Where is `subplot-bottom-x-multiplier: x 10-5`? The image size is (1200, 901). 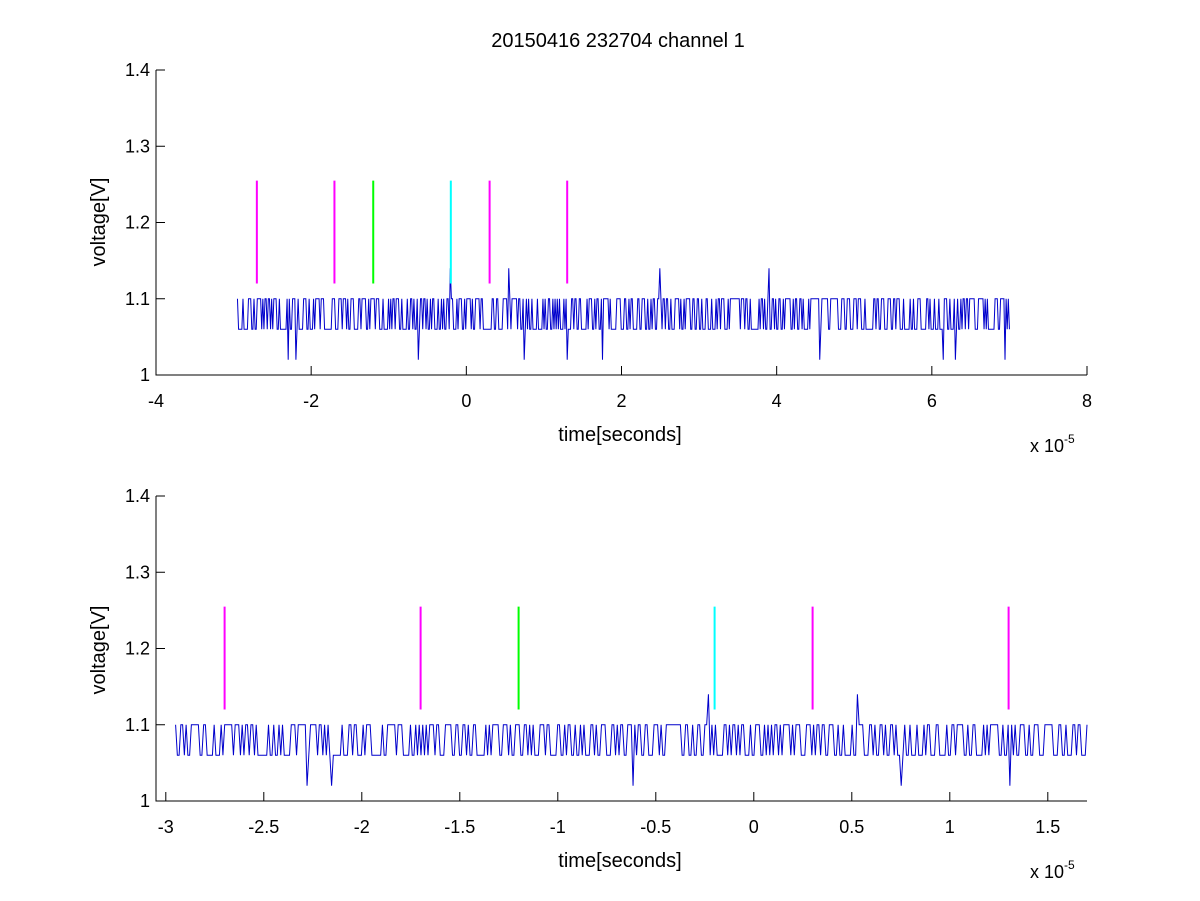
subplot-bottom-x-multiplier: x 10-5 is located at coordinates (1052, 870).